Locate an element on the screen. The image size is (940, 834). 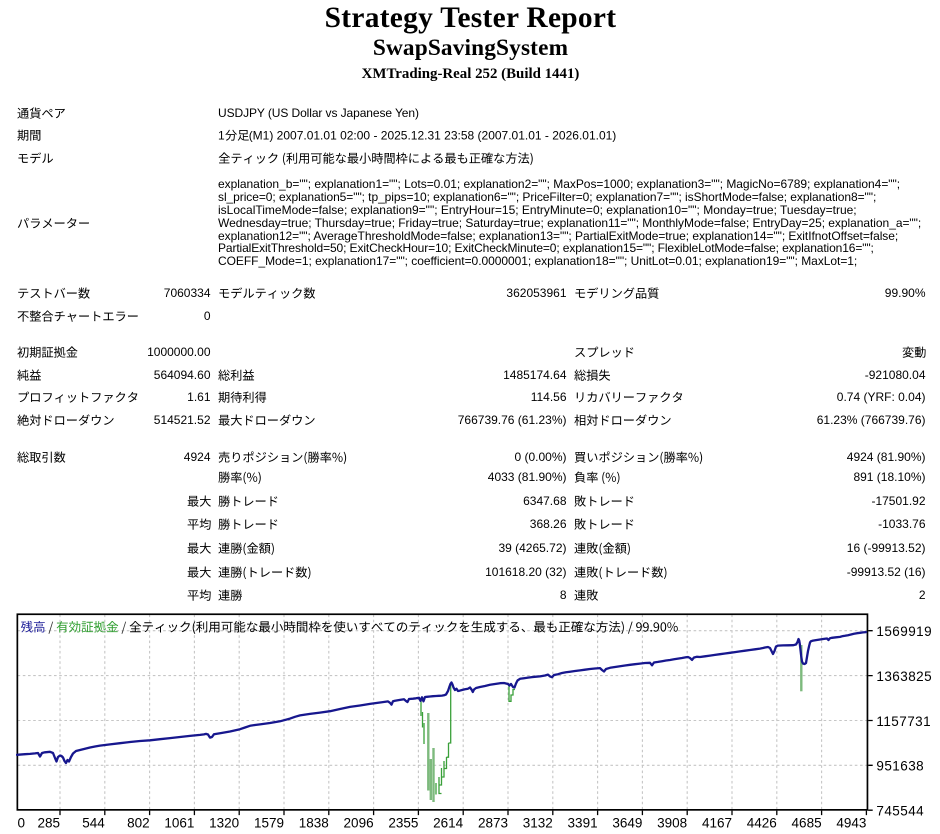
svg-text: 2355 is located at coordinates (403, 823).